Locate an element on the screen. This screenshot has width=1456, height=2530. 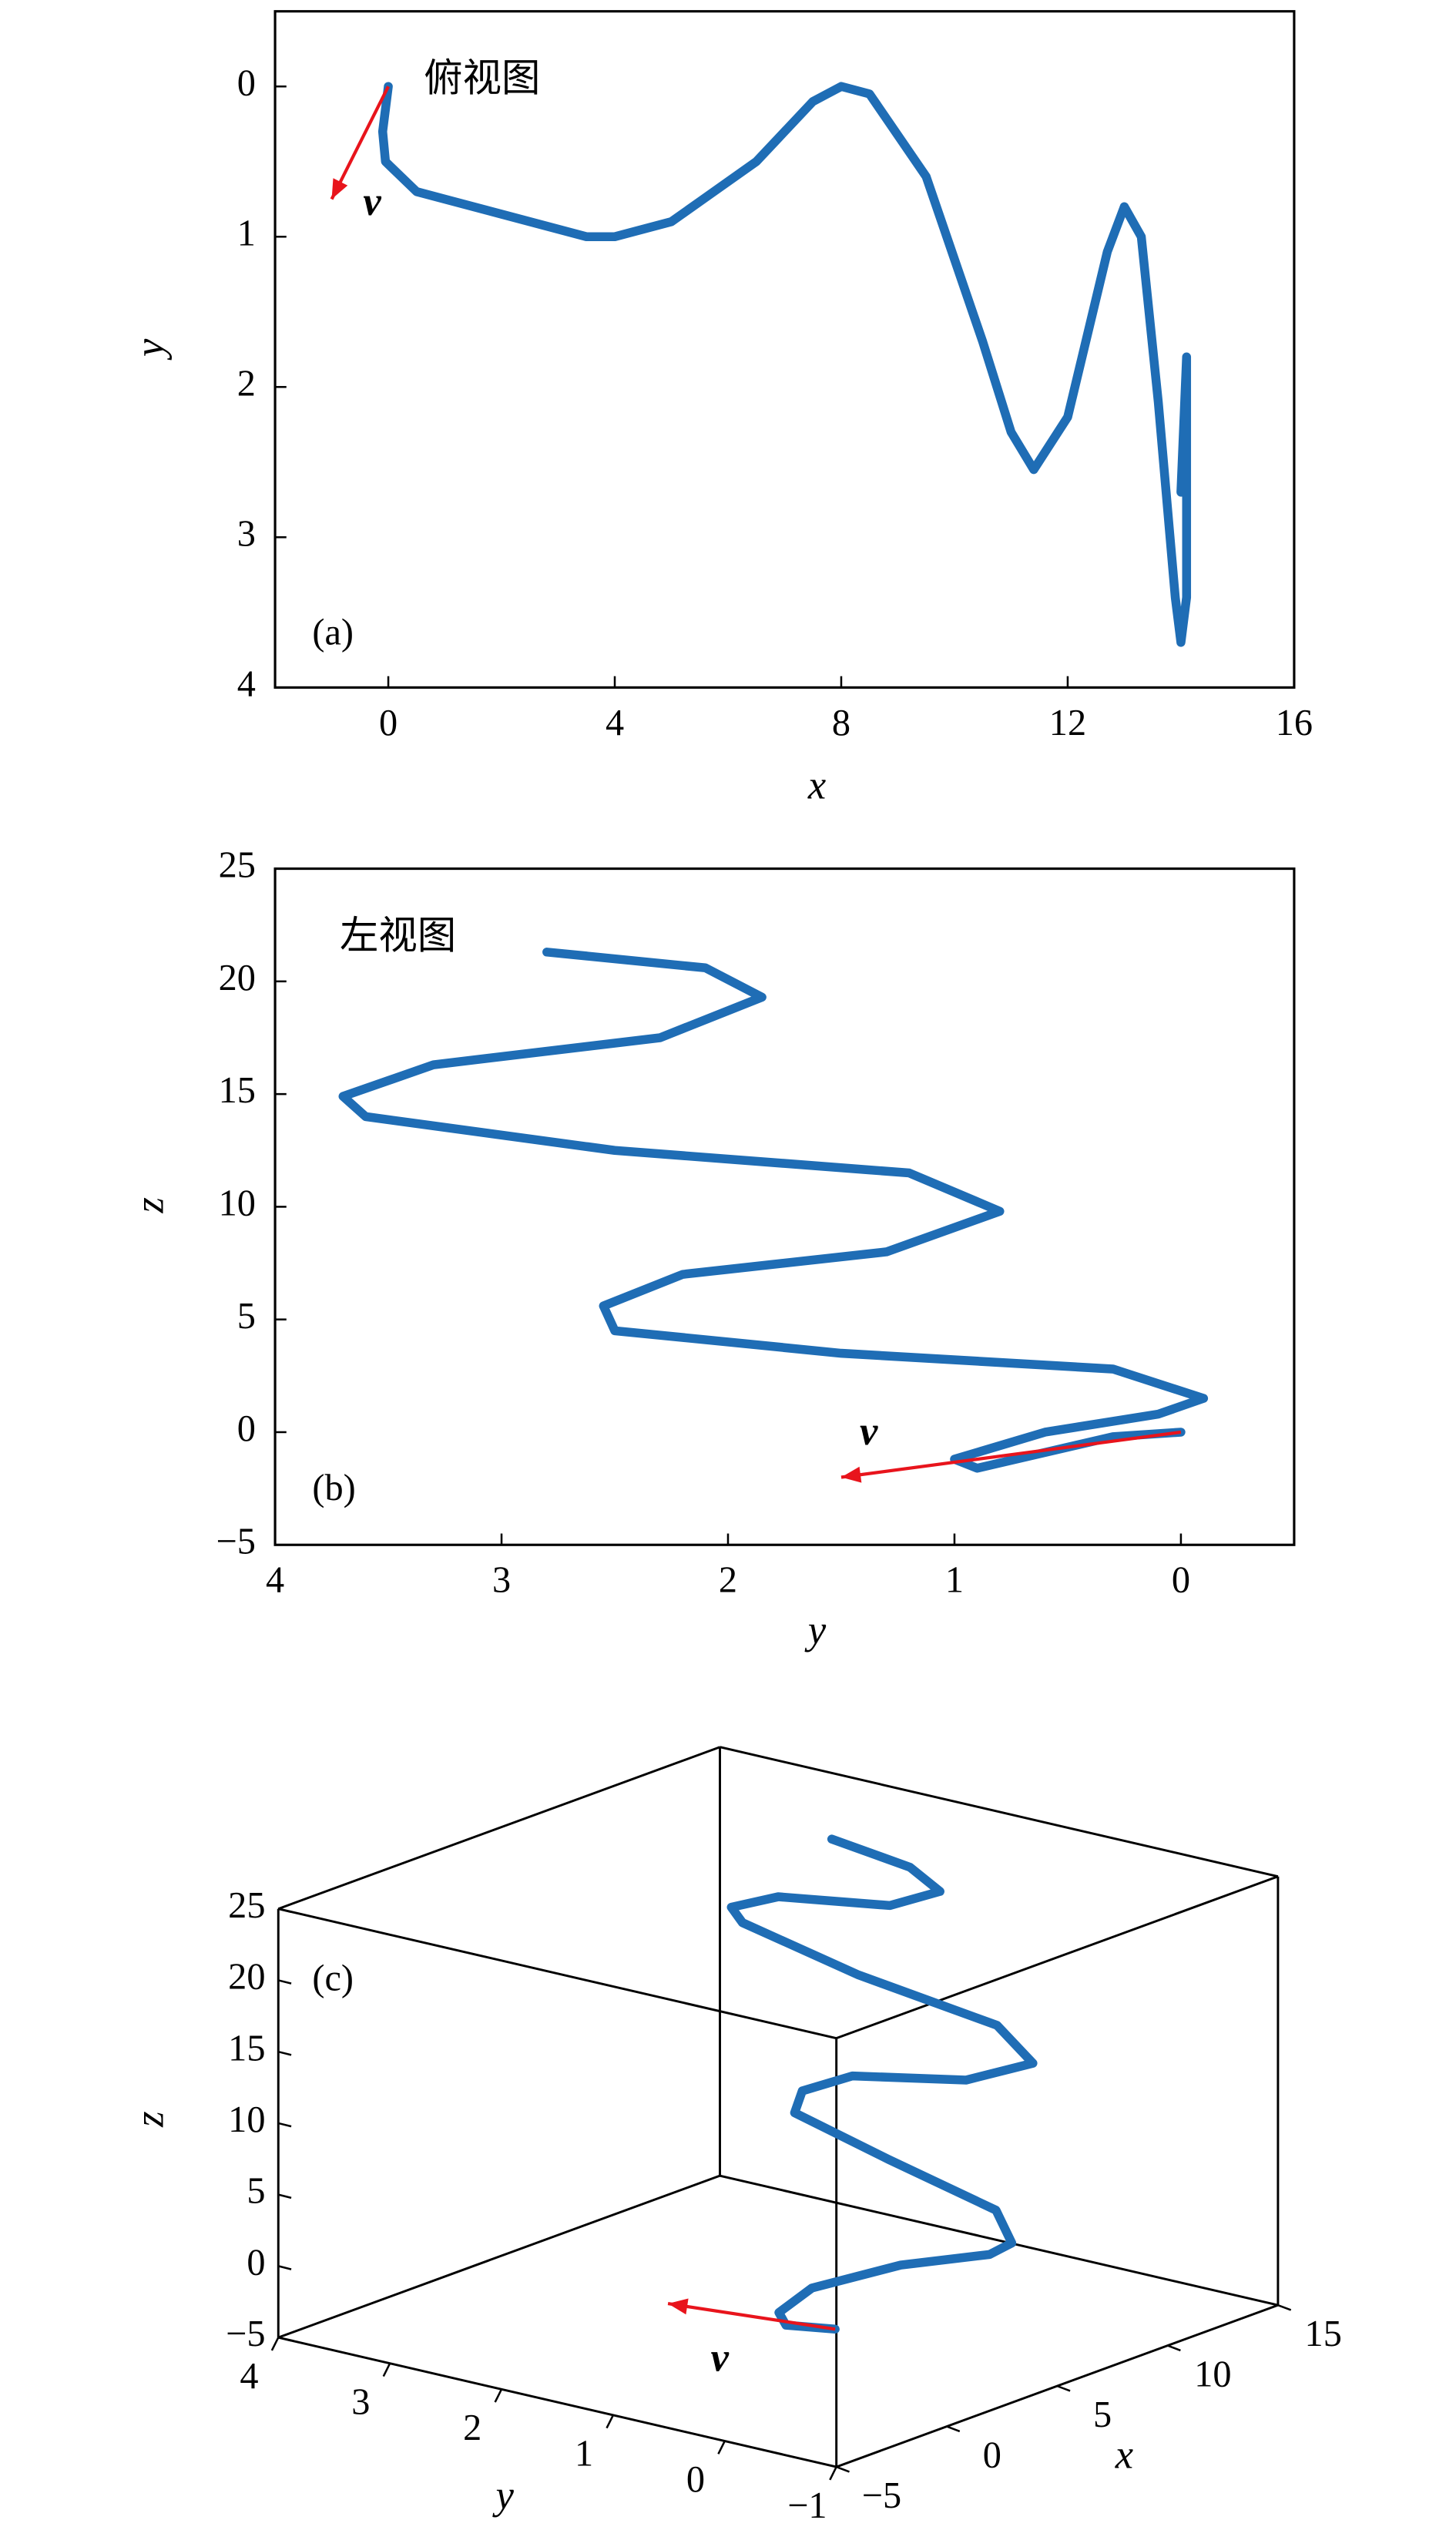
z-tick-label: 25 is located at coordinates (246, 1905).